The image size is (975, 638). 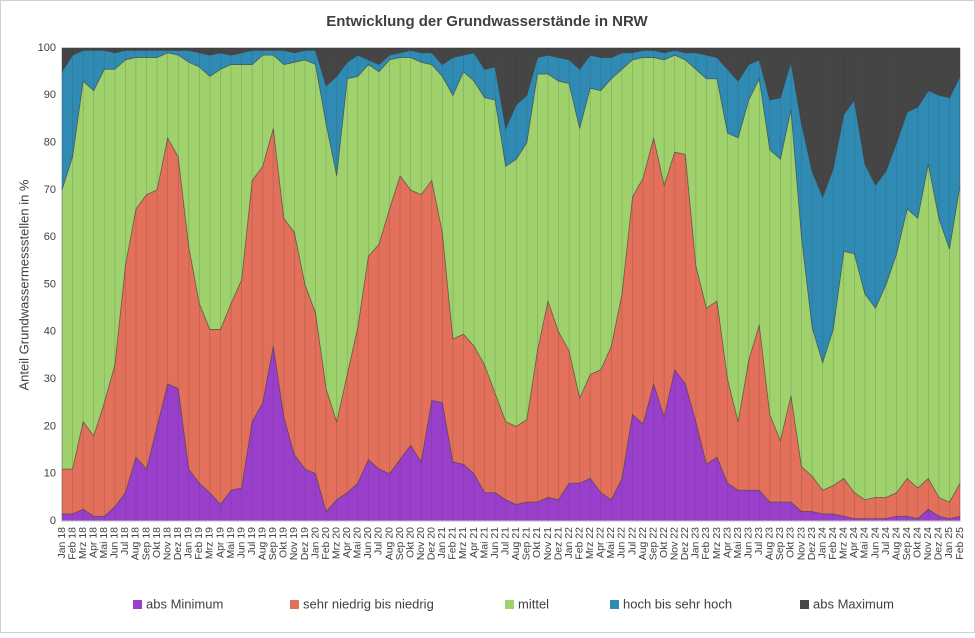 What do you see at coordinates (199, 543) in the screenshot?
I see `x-tick-label: Feb 19` at bounding box center [199, 543].